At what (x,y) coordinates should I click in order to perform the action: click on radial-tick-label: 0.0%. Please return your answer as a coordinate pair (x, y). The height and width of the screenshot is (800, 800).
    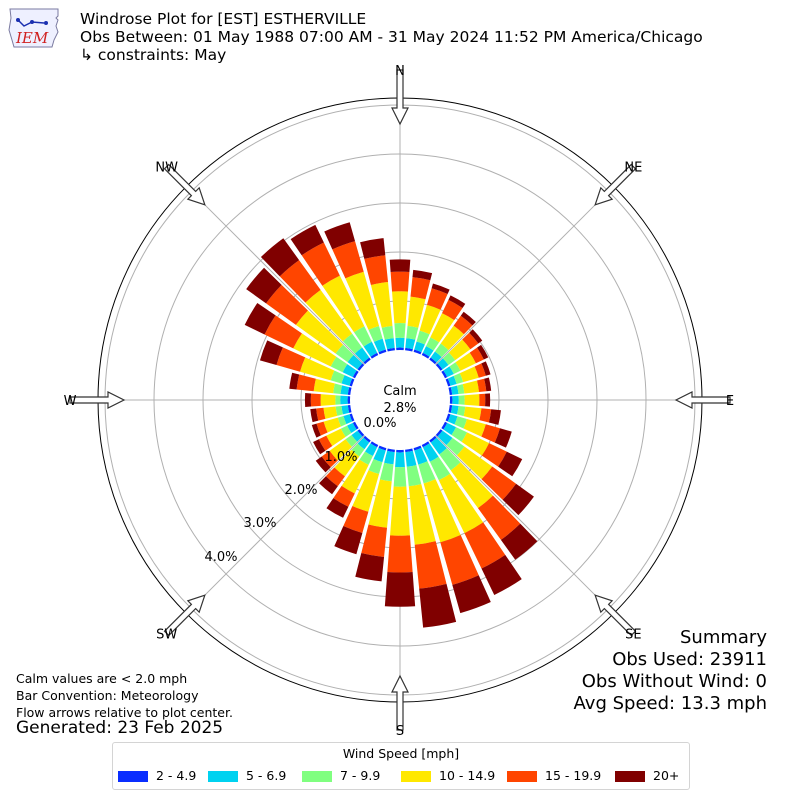
    Looking at the image, I should click on (379, 423).